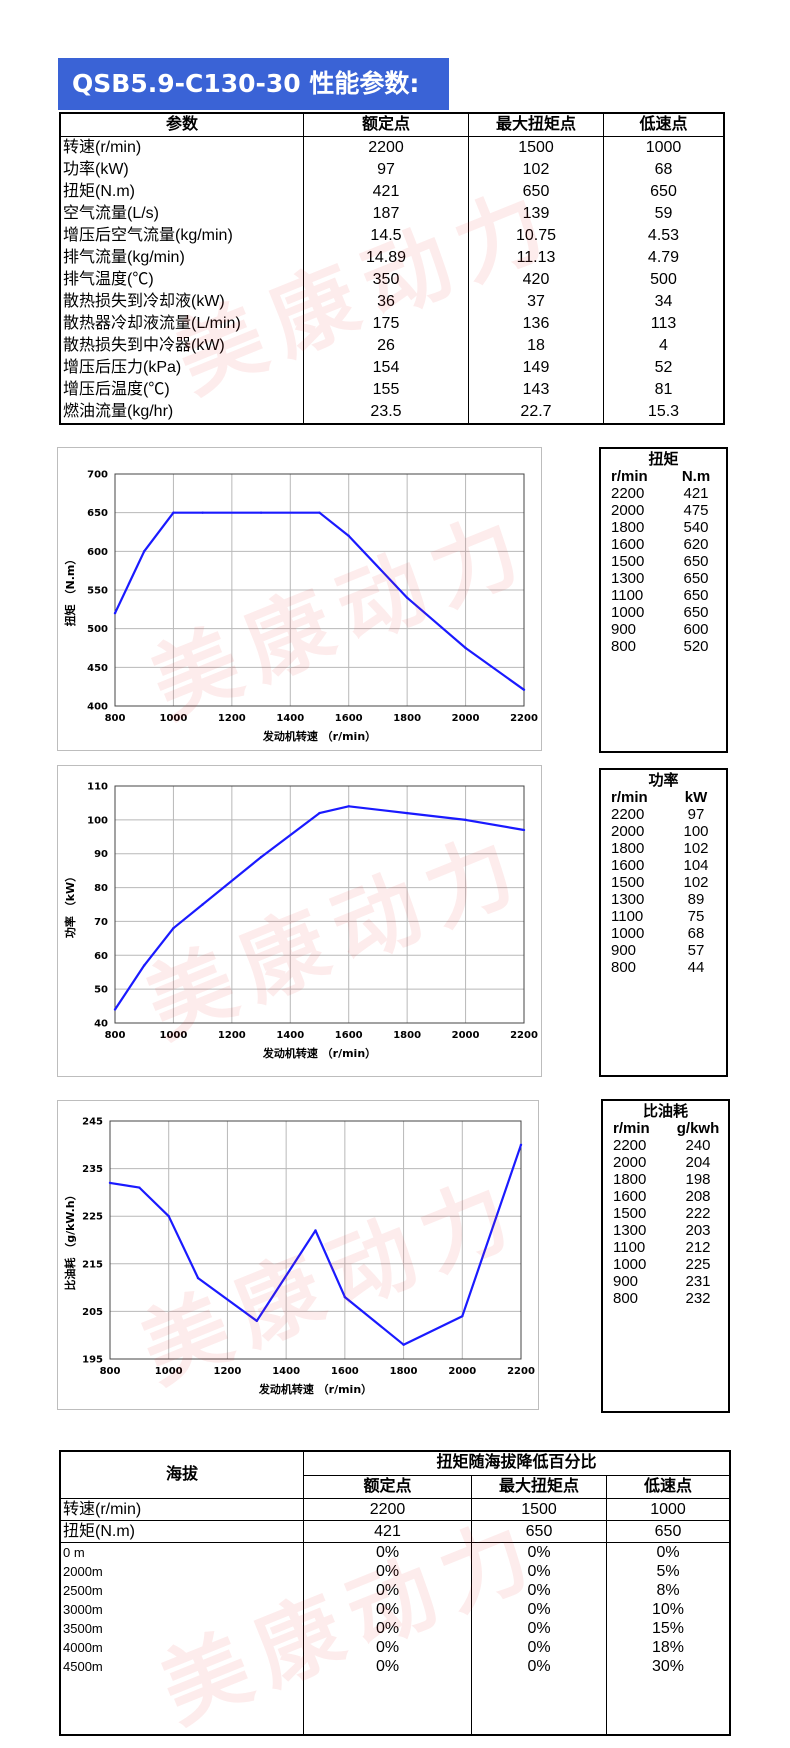  I want to click on rpm-value: 2200, so click(628, 493).